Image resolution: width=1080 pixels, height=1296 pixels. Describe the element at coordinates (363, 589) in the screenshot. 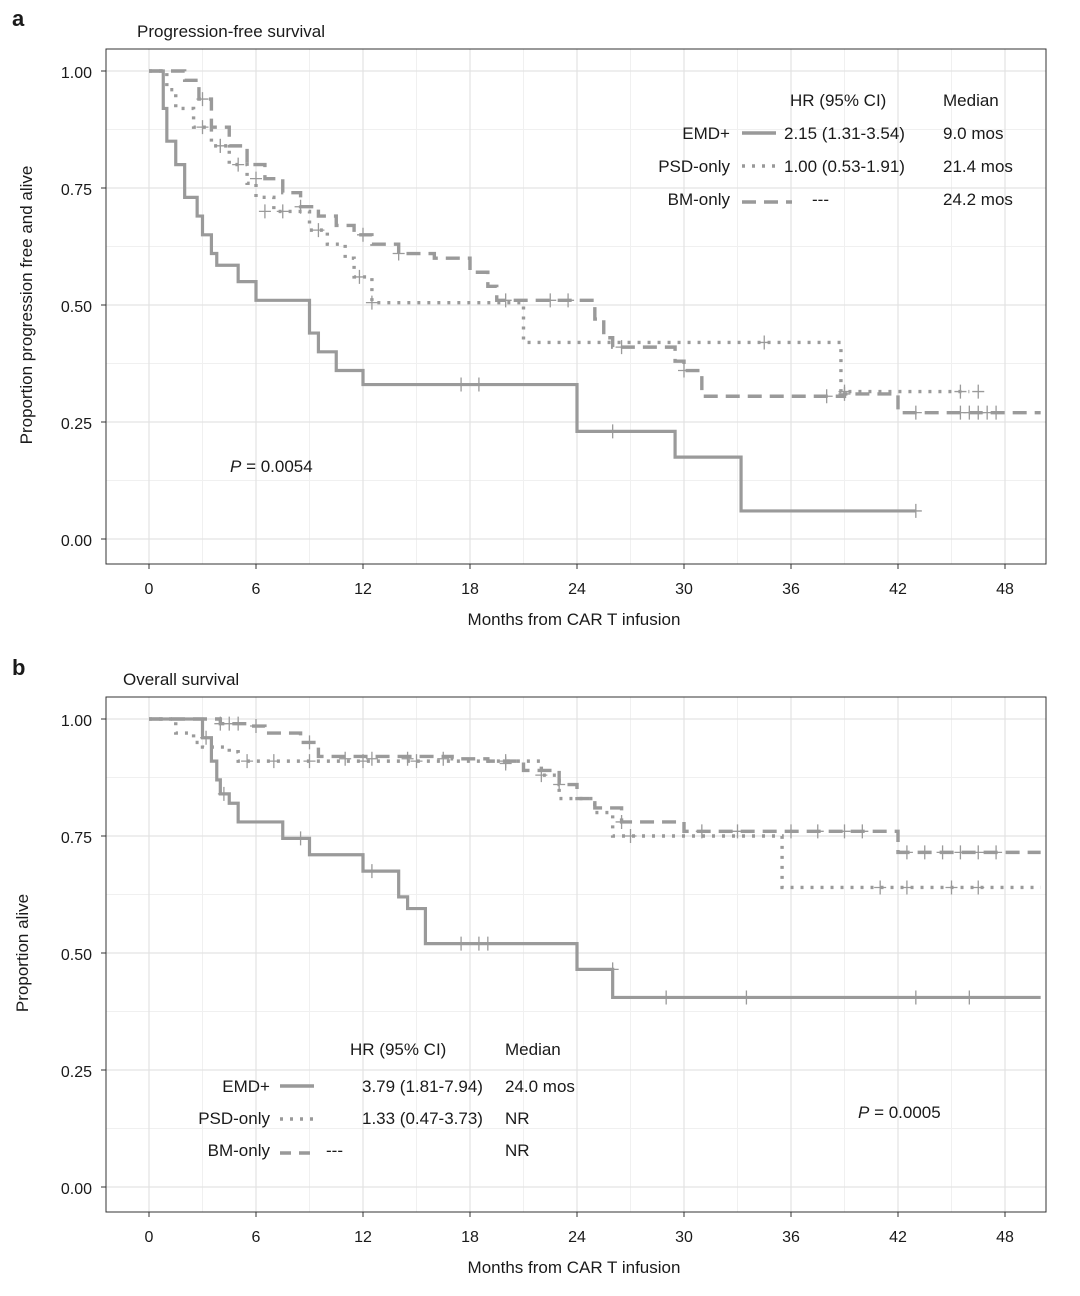

I see `panel-a-xtick-12: 12` at that location.